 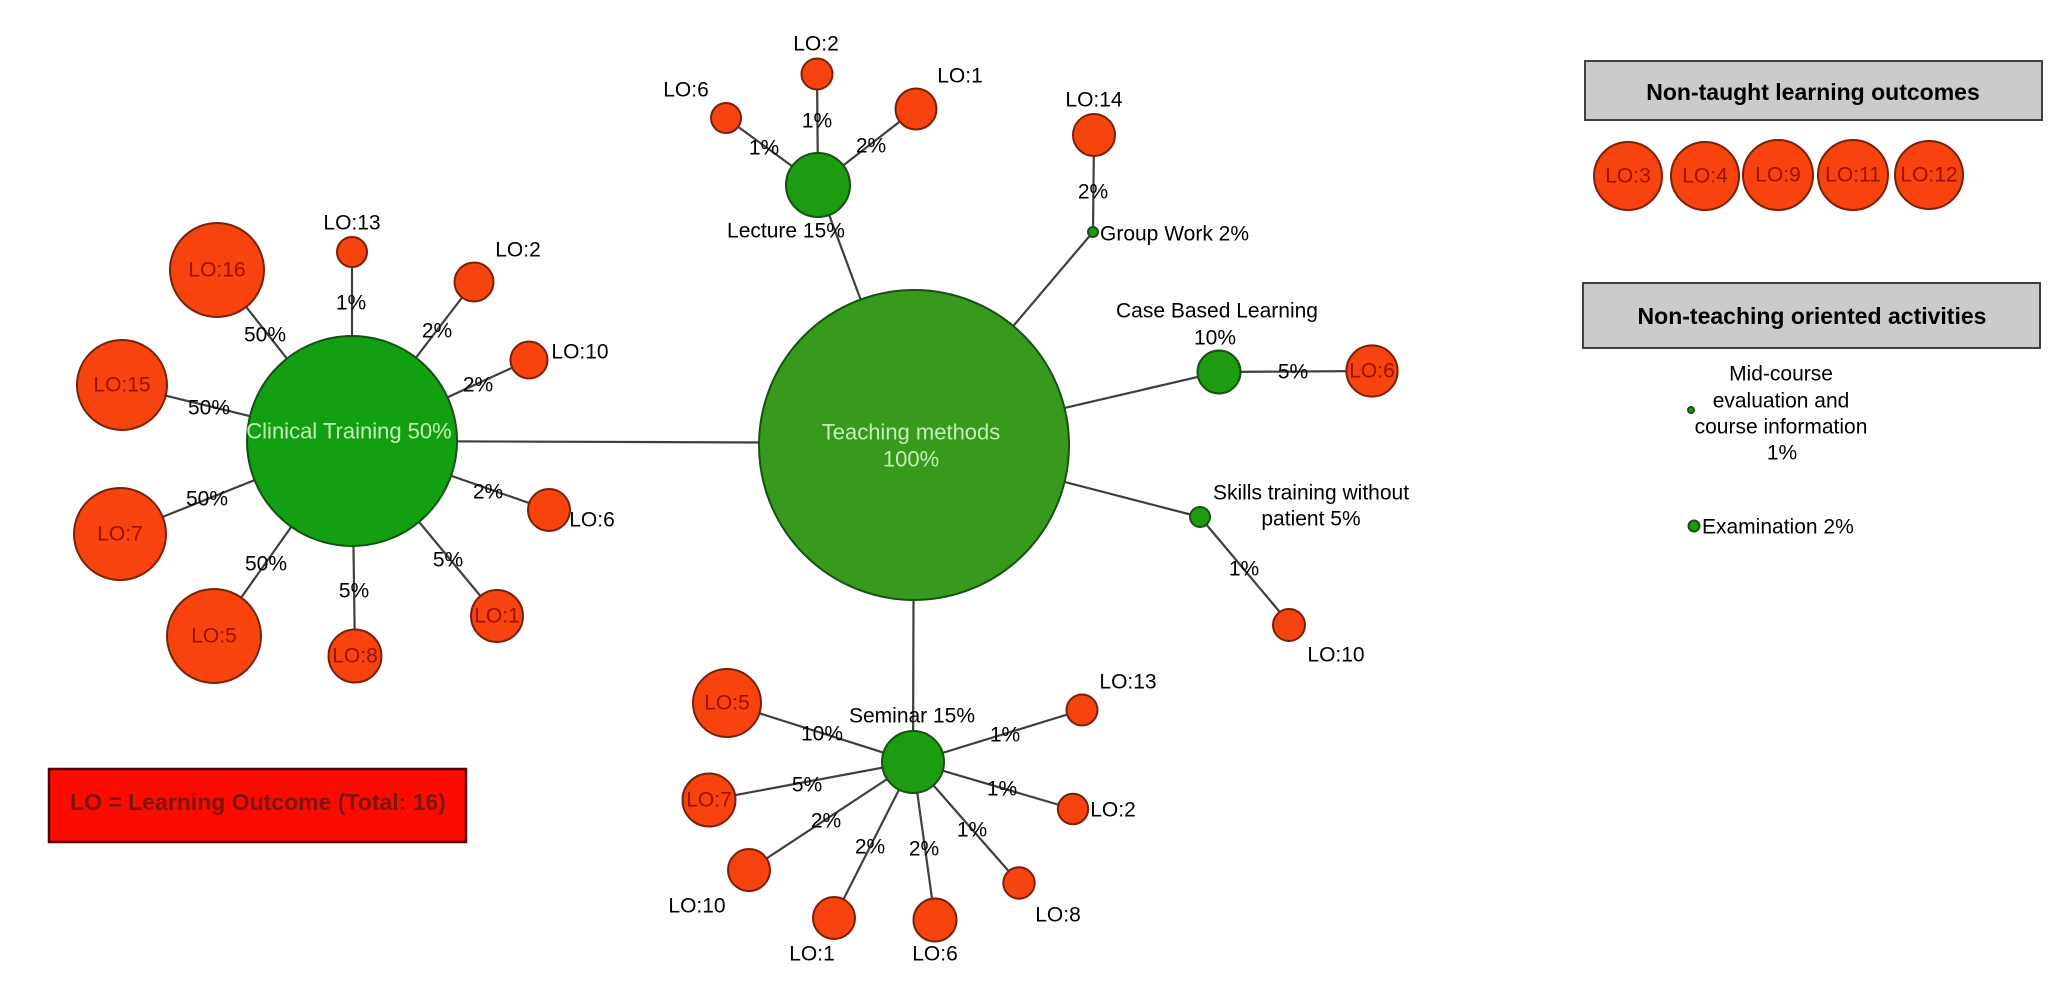 I want to click on svg-text: Group Work 2%, so click(x=1174, y=234).